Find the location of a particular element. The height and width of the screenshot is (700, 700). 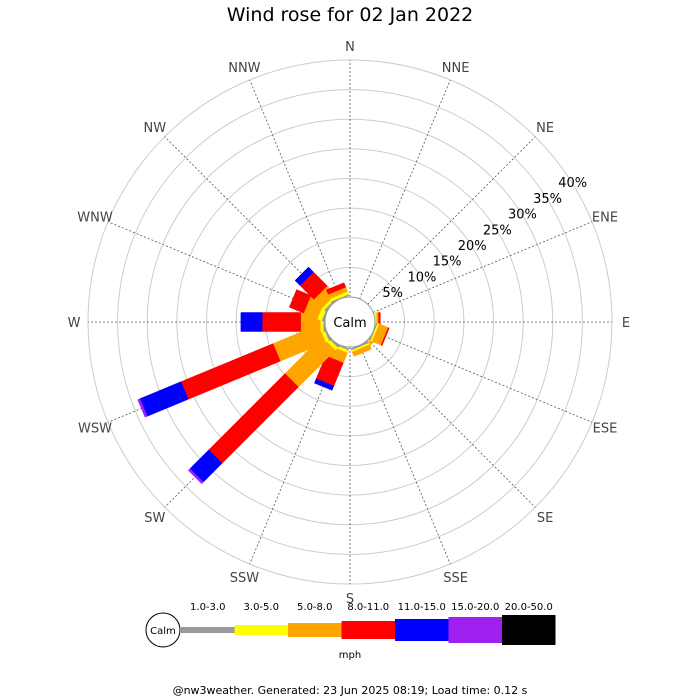

spoke-ese is located at coordinates (482, 377).